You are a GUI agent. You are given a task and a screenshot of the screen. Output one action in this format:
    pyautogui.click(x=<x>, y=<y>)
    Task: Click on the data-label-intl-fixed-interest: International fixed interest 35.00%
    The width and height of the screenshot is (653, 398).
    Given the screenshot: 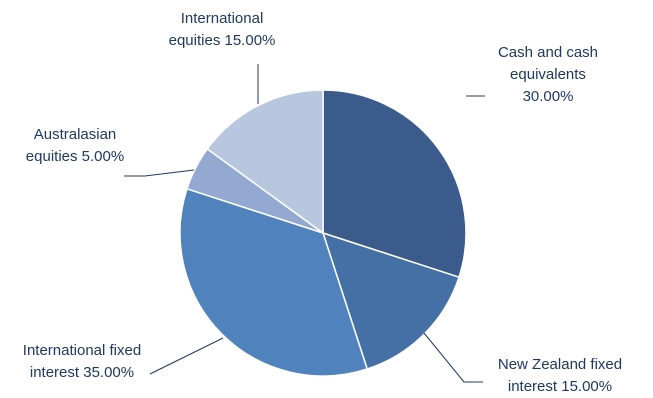 What is the action you would take?
    pyautogui.click(x=82, y=361)
    